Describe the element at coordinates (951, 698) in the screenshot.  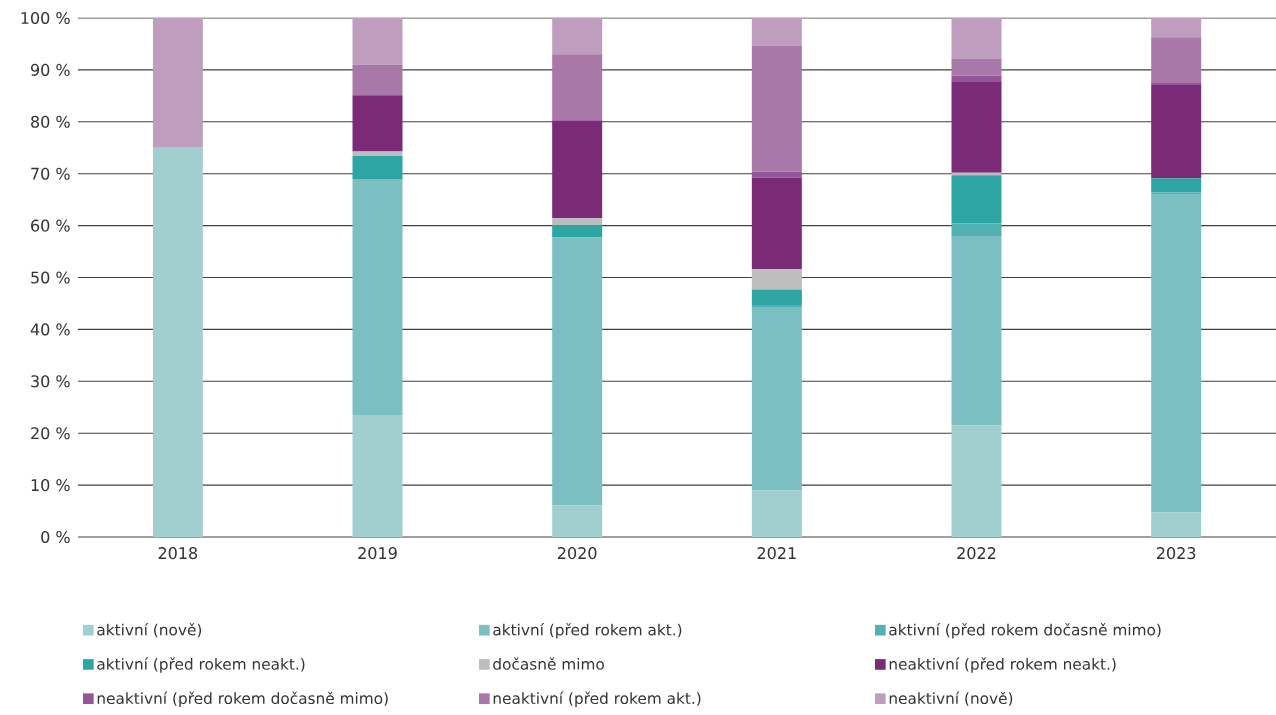
I see `legend-label: neaktivní (nově)` at that location.